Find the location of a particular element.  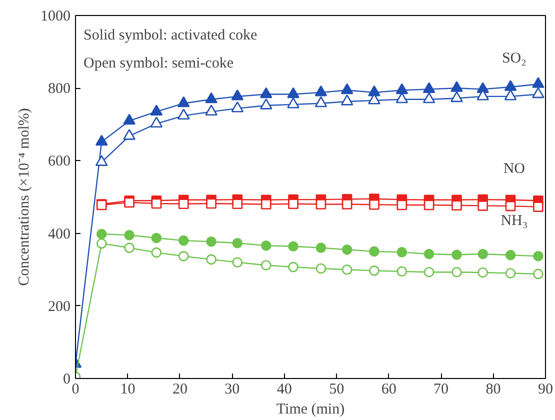

annotation: NO is located at coordinates (514, 169).